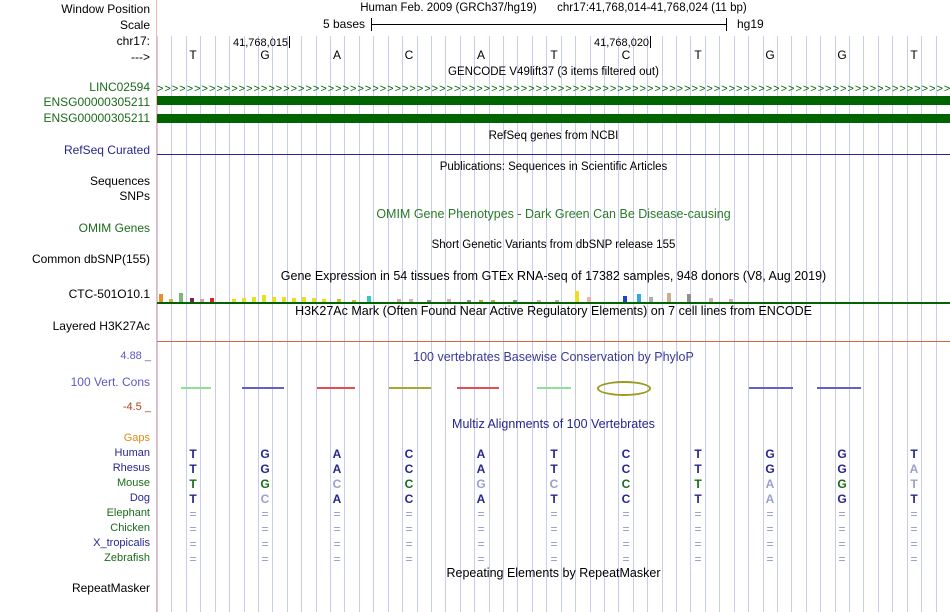 Image resolution: width=950 pixels, height=612 pixels. I want to click on label-gaps: Gaps, so click(136, 438).